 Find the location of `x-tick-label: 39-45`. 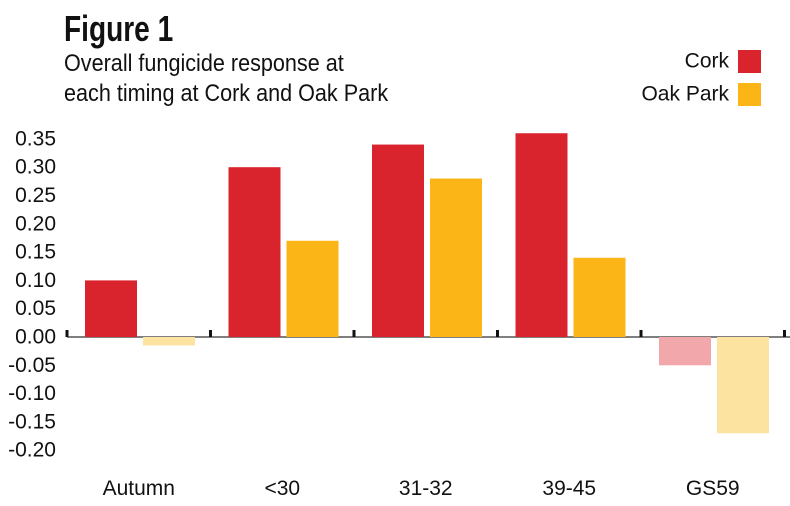

x-tick-label: 39-45 is located at coordinates (569, 488).